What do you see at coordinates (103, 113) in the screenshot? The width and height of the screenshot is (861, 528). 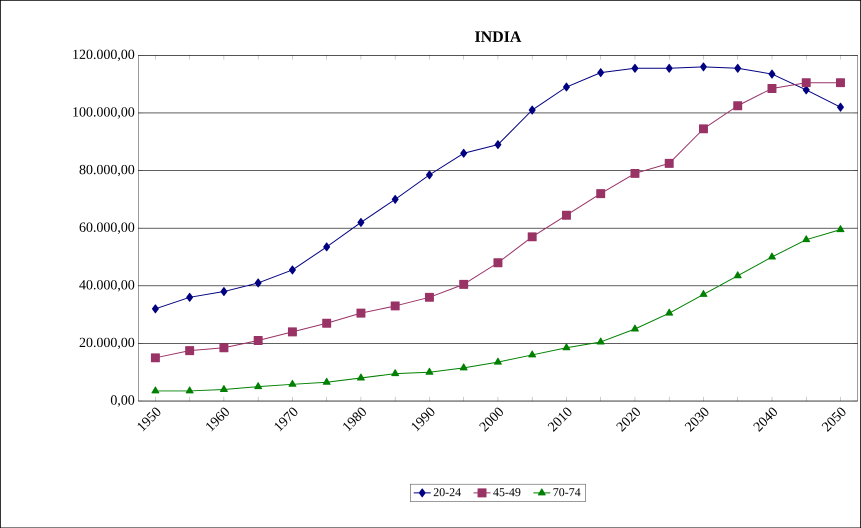 I see `y-tick-label: 100.000,00` at bounding box center [103, 113].